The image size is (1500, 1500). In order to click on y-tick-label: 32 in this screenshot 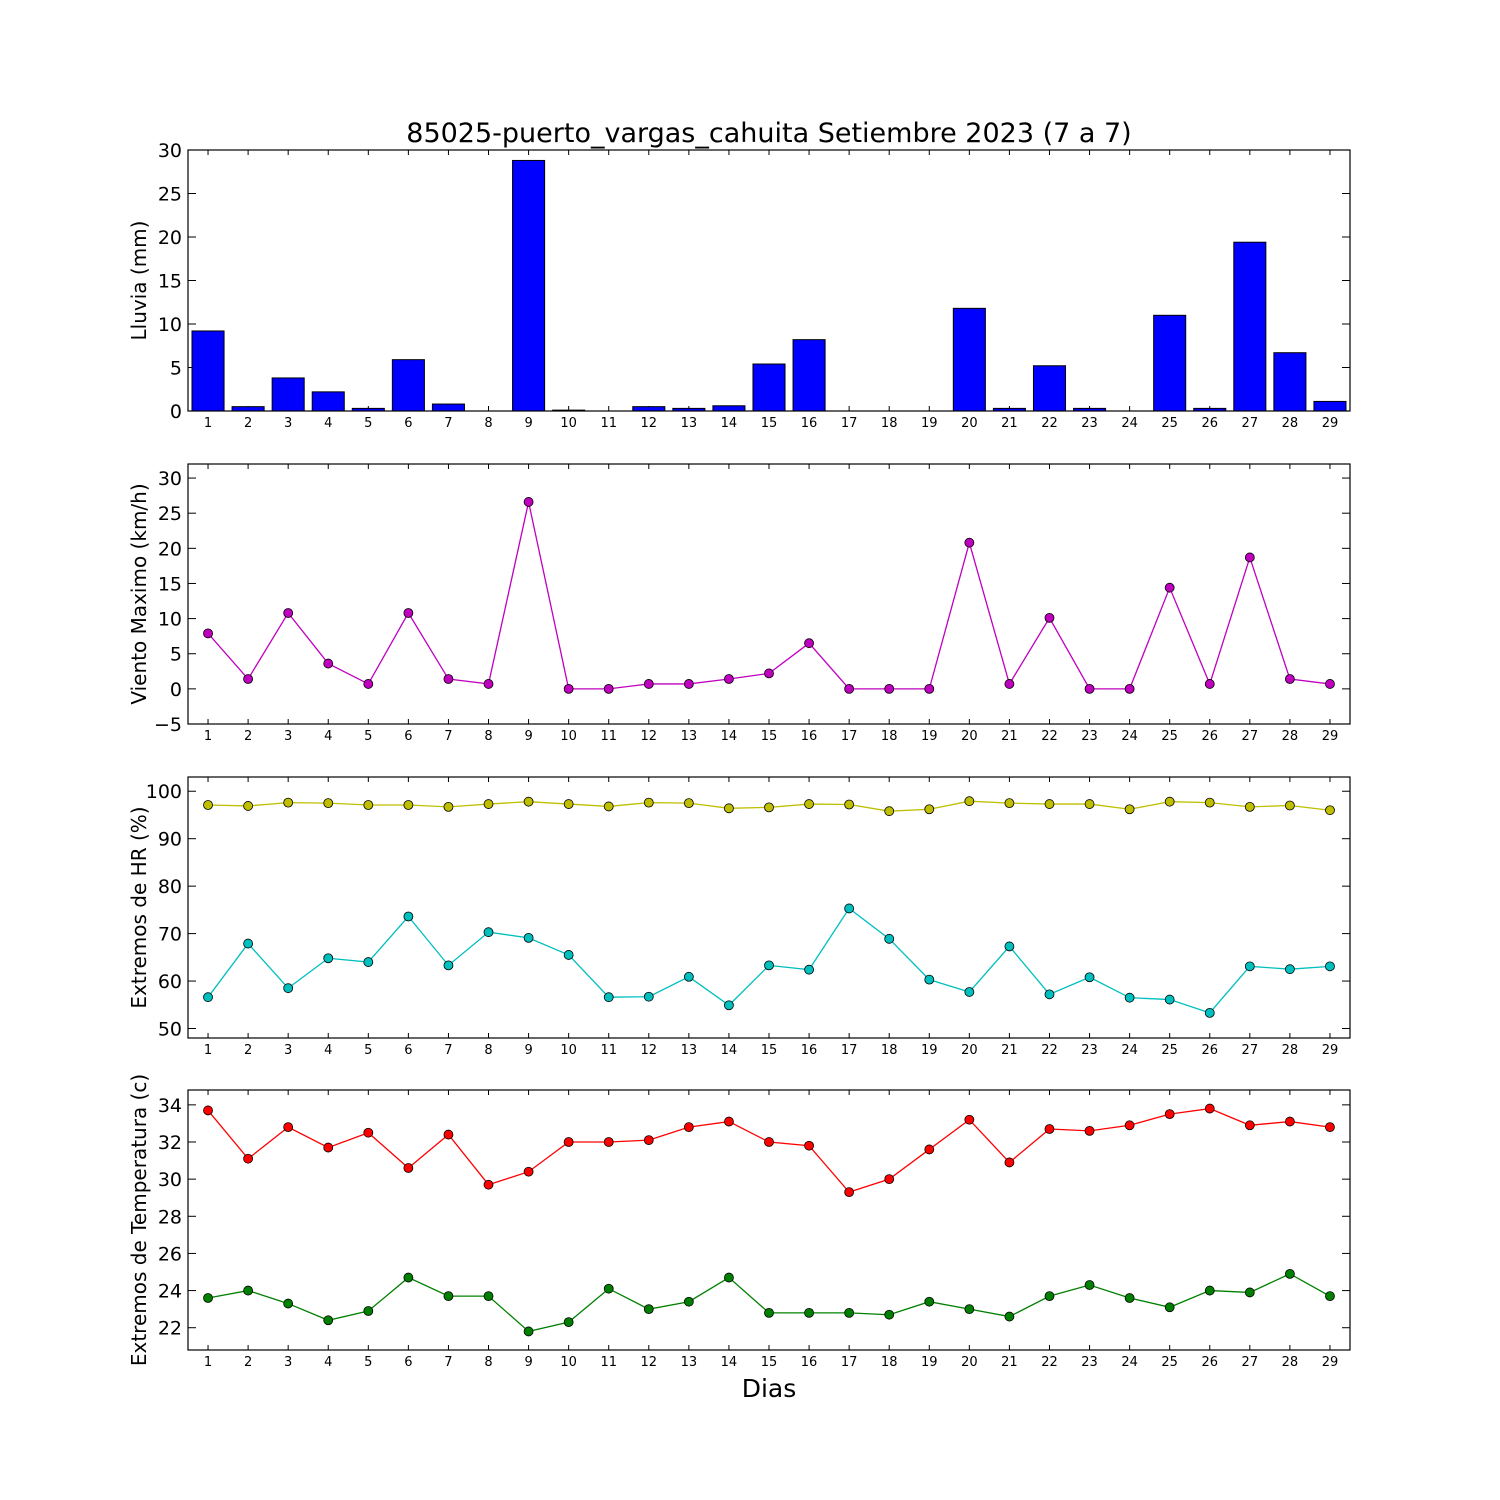, I will do `click(170, 1143)`.